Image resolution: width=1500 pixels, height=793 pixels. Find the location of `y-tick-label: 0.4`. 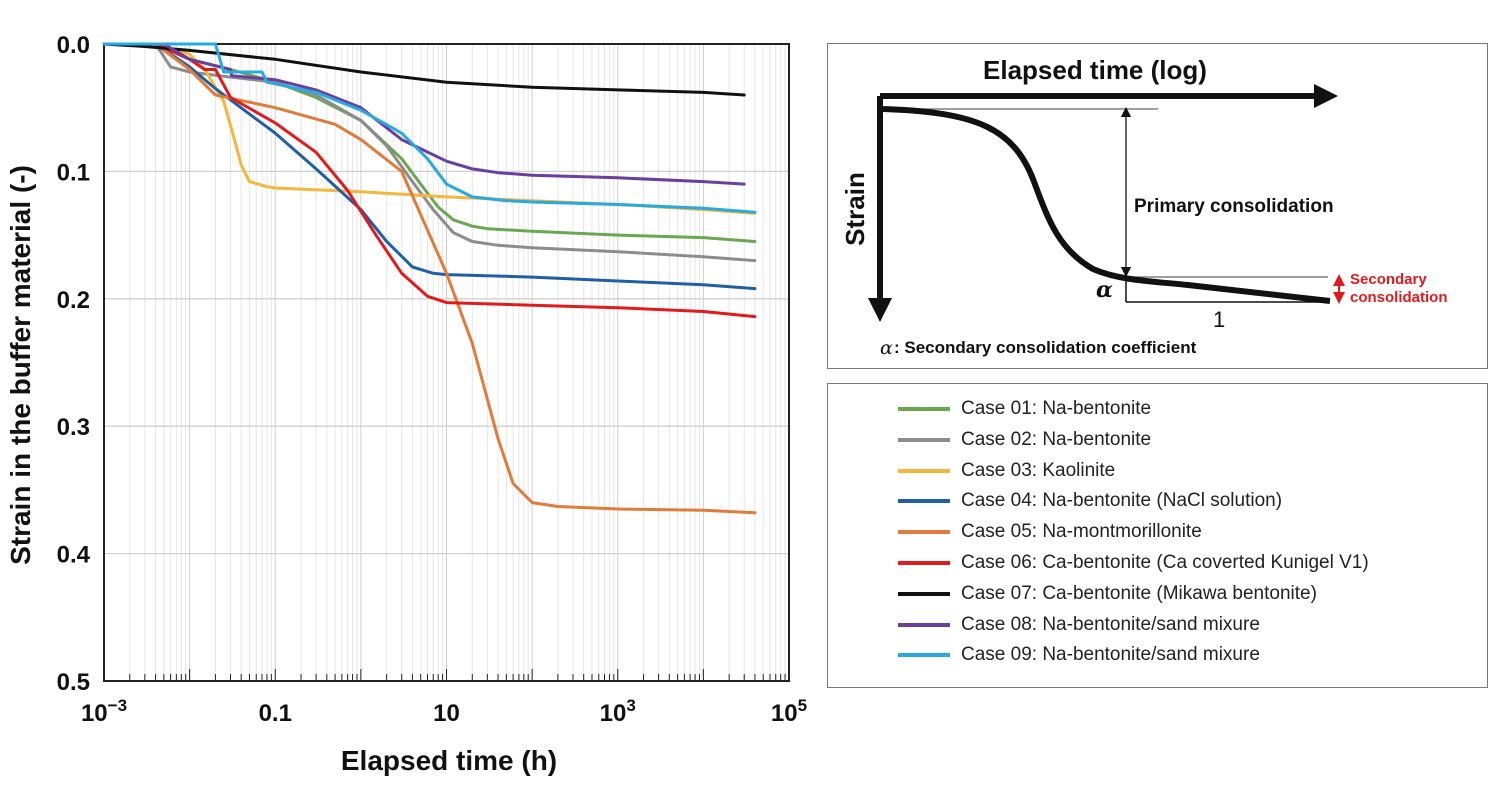

y-tick-label: 0.4 is located at coordinates (74, 555).